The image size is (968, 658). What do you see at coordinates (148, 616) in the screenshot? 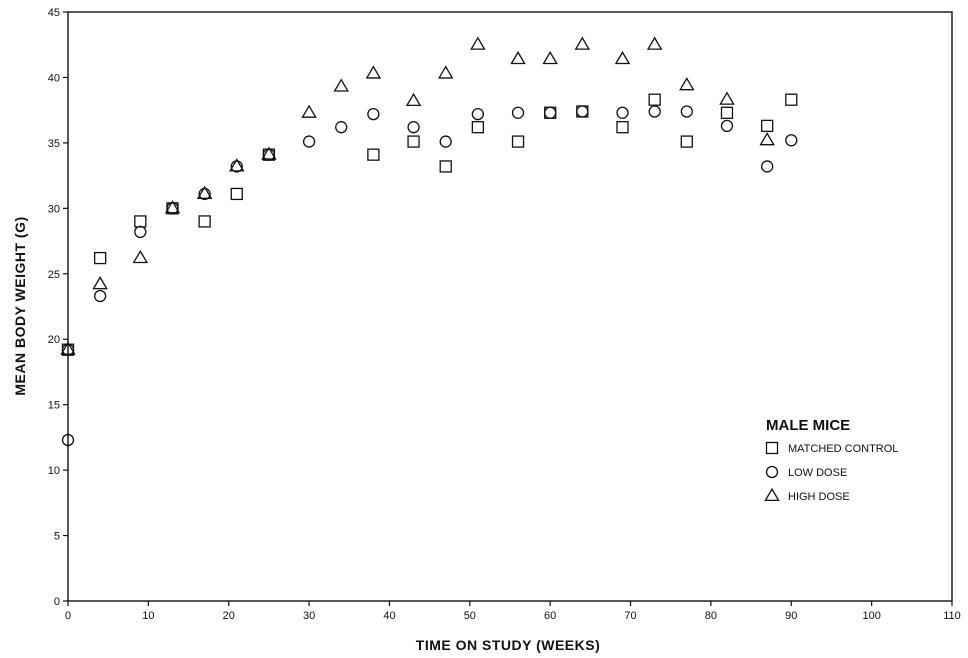
I see `x-tick-label: 10` at bounding box center [148, 616].